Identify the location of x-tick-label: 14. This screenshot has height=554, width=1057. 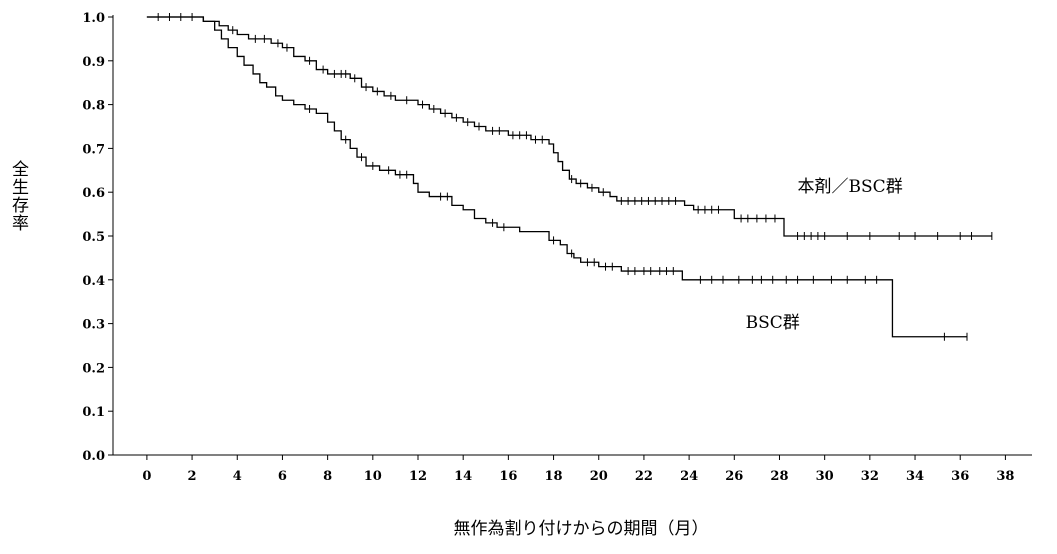
(463, 476).